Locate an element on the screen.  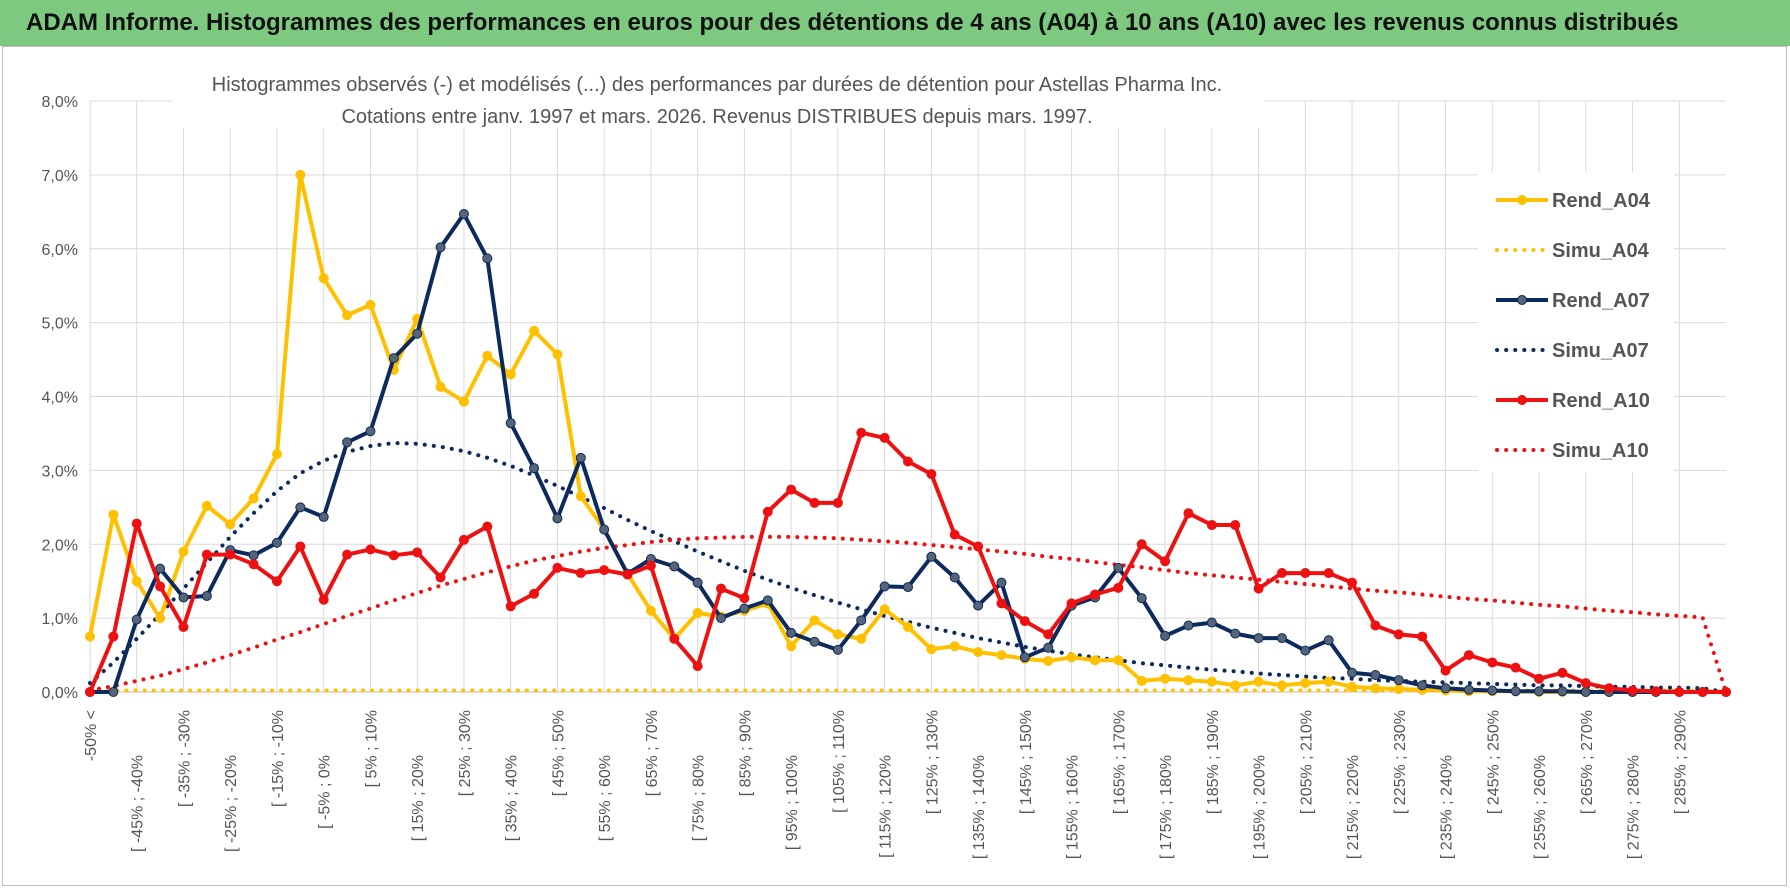
chart-title-background is located at coordinates (718, 97).